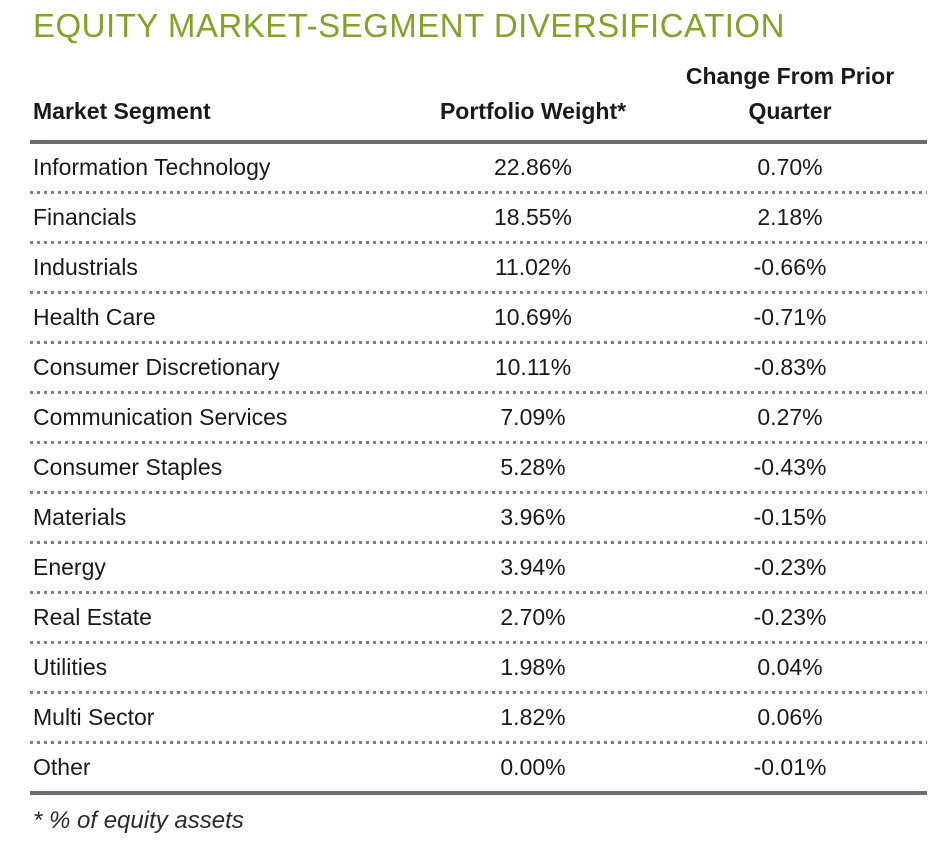  I want to click on cell-weight: 18.55%, so click(532, 216).